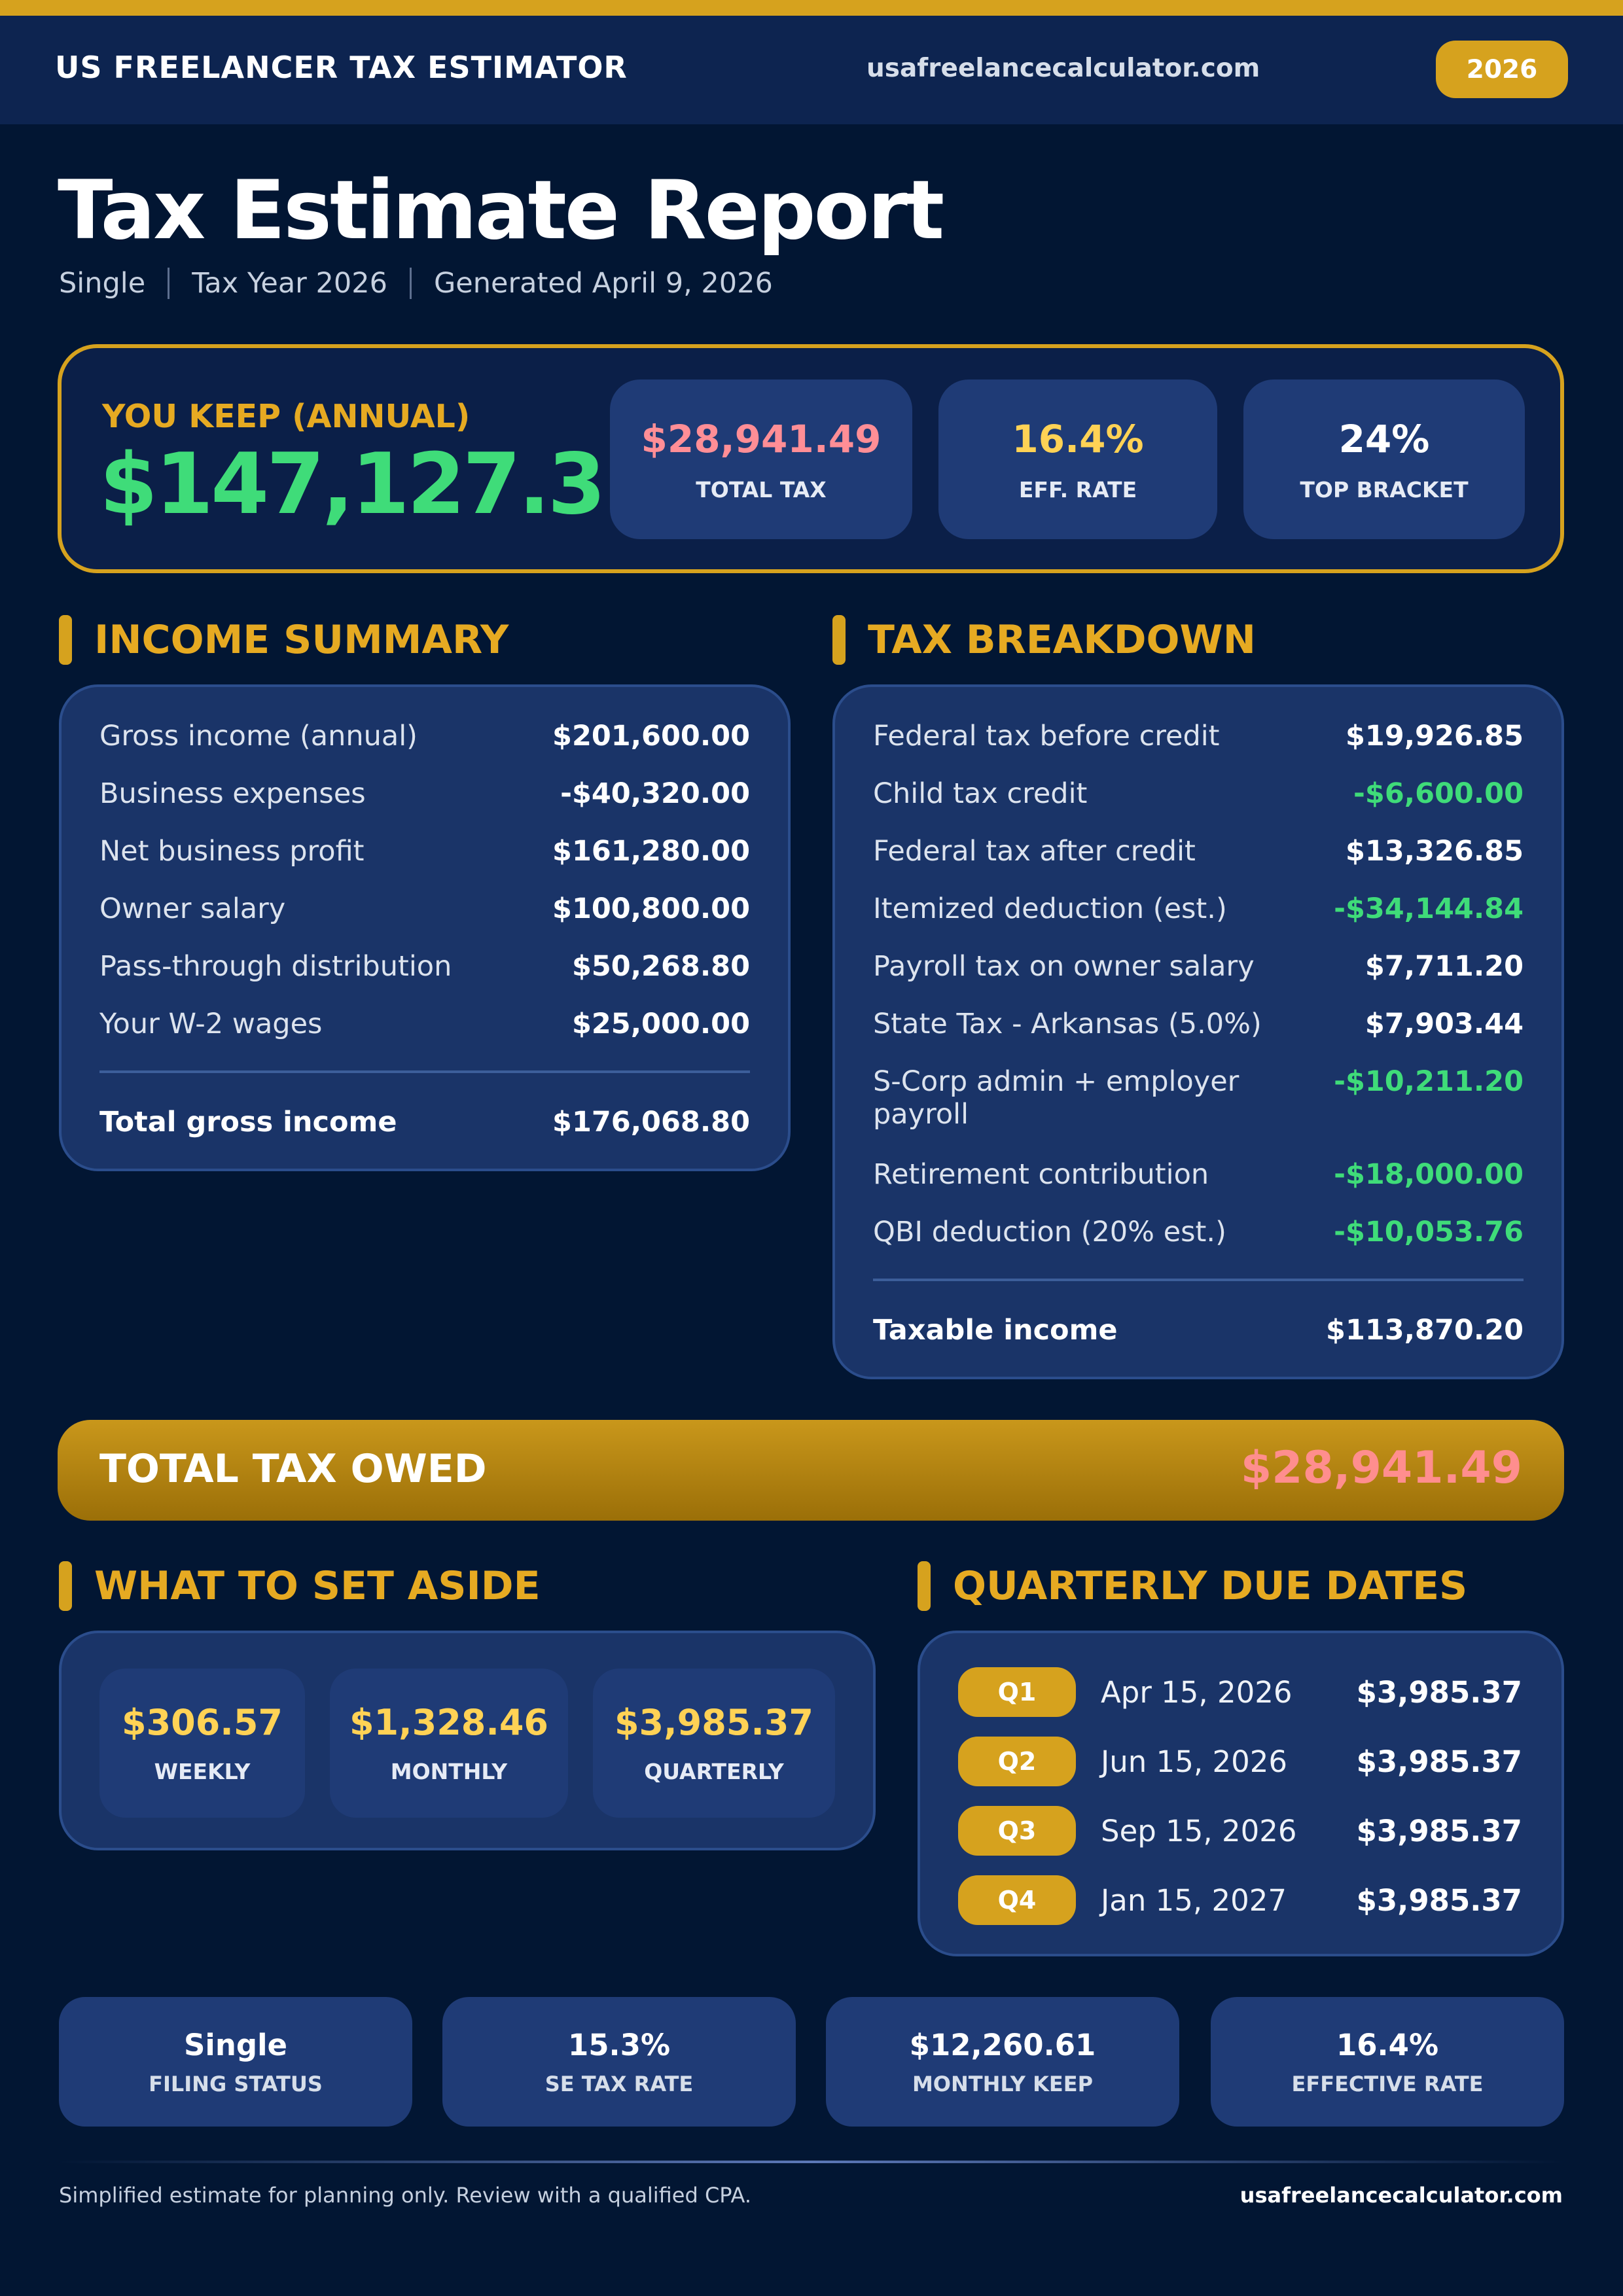 This screenshot has width=1623, height=2296. I want to click on tax-breakdown-card, so click(1198, 1031).